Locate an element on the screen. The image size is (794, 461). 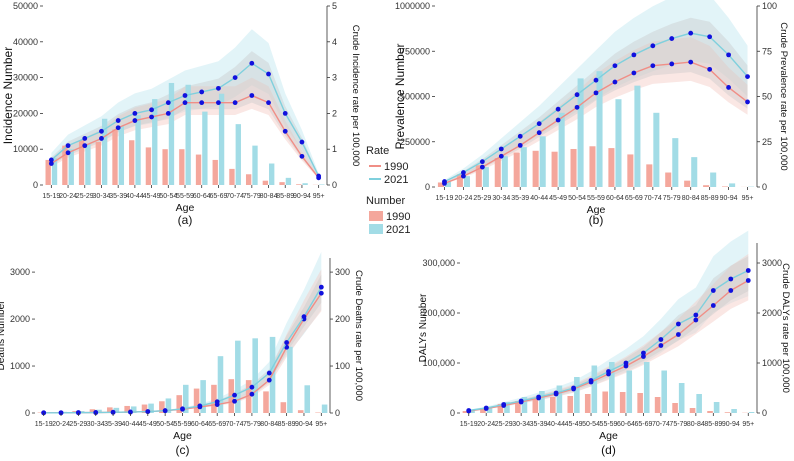
x-tick-label: 35-39 is located at coordinates (113, 424).